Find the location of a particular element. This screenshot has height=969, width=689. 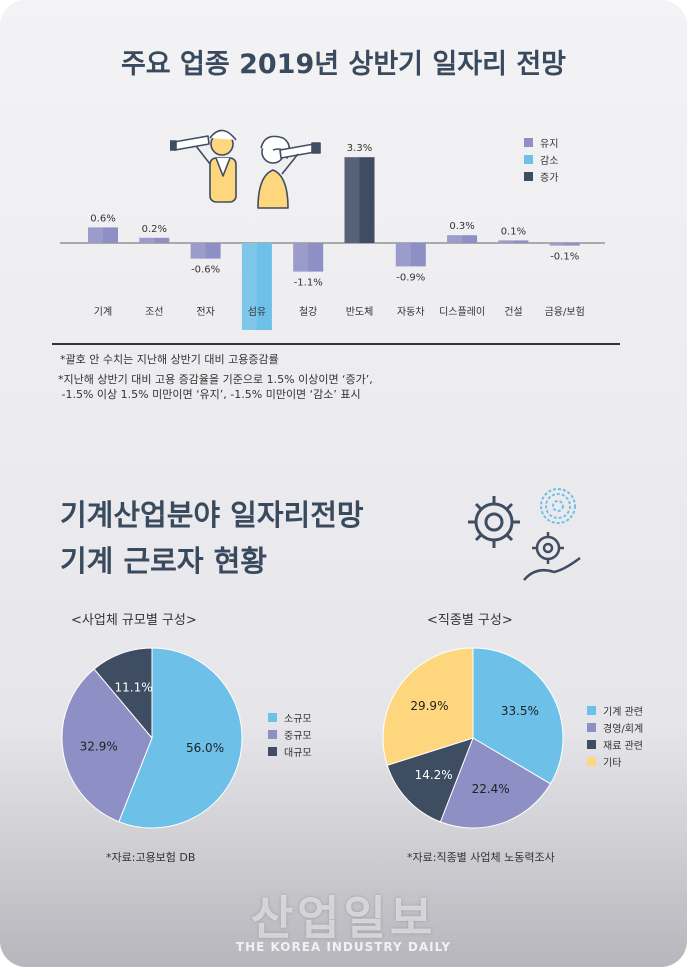

bar-value-label-7: 0.3% is located at coordinates (461, 226).